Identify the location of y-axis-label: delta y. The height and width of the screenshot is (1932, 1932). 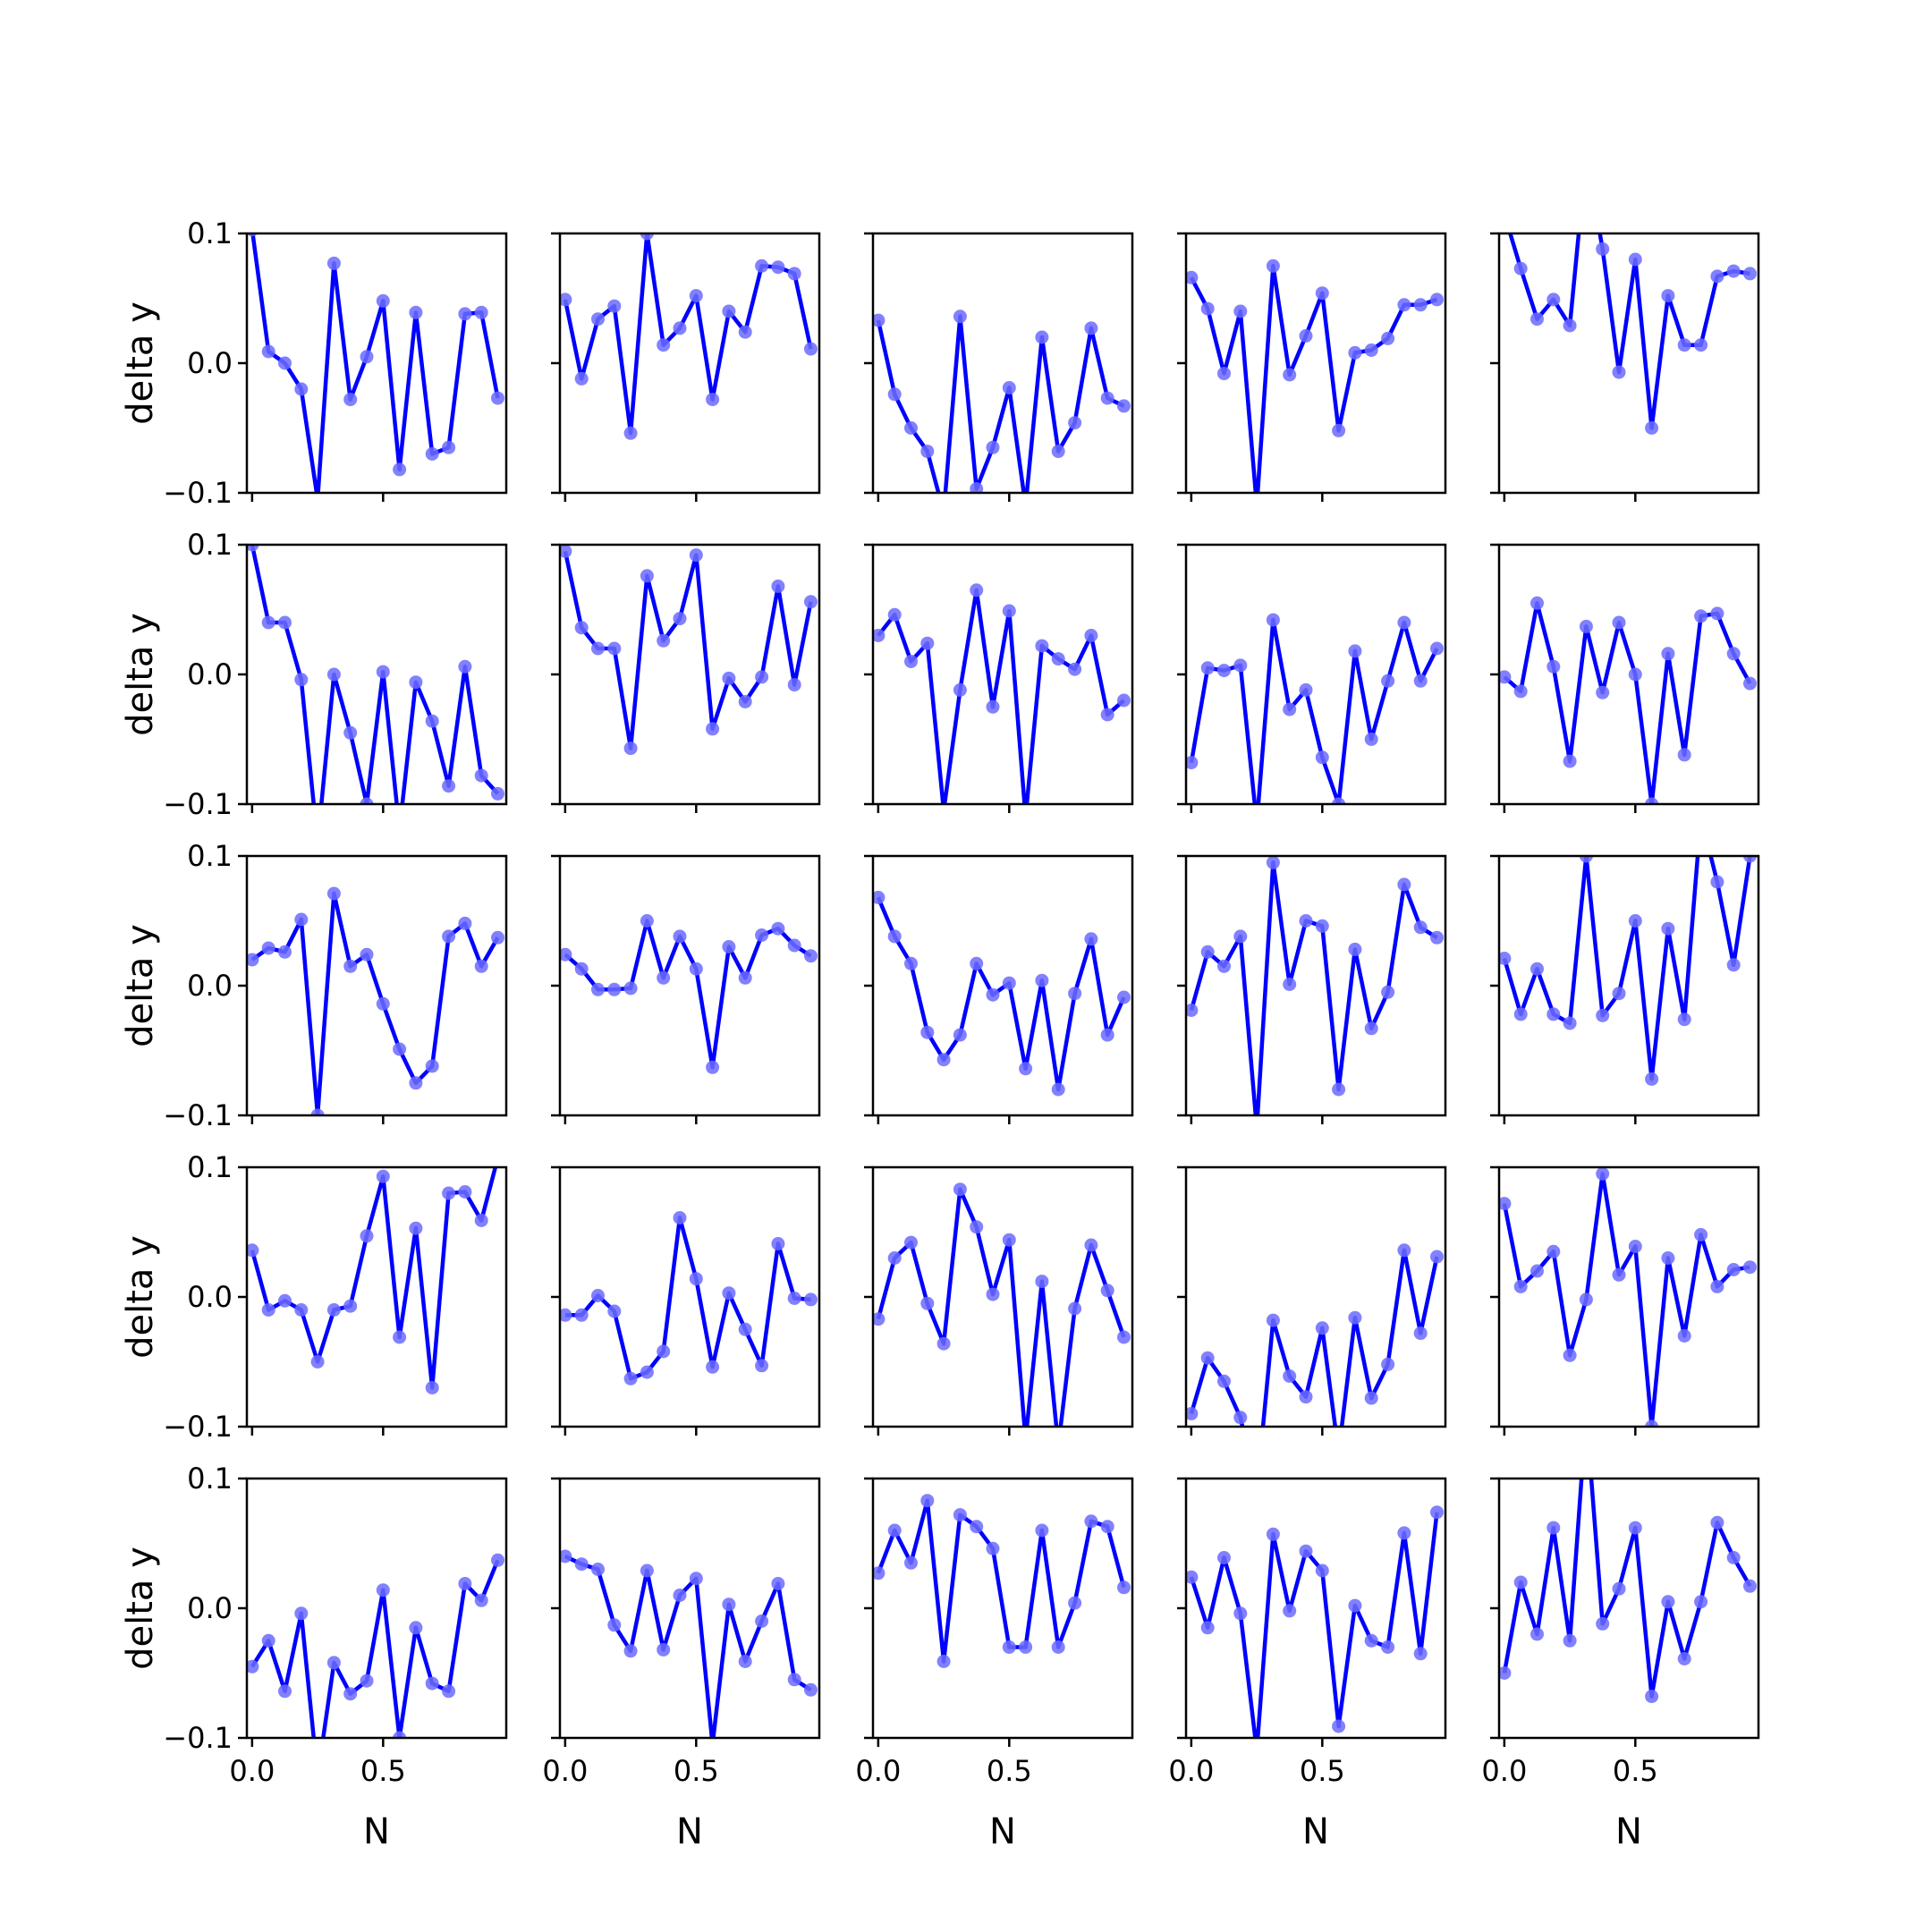
(140, 1297).